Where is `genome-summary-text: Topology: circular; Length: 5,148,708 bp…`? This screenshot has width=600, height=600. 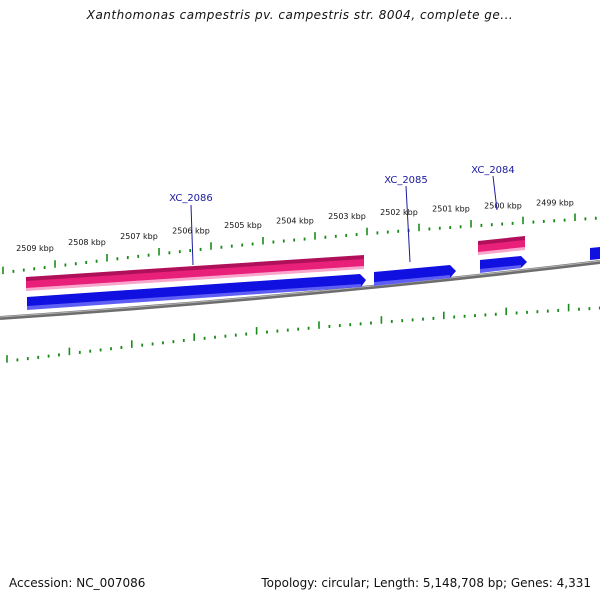
genome-summary-text: Topology: circular; Length: 5,148,708 bp… is located at coordinates (426, 583).